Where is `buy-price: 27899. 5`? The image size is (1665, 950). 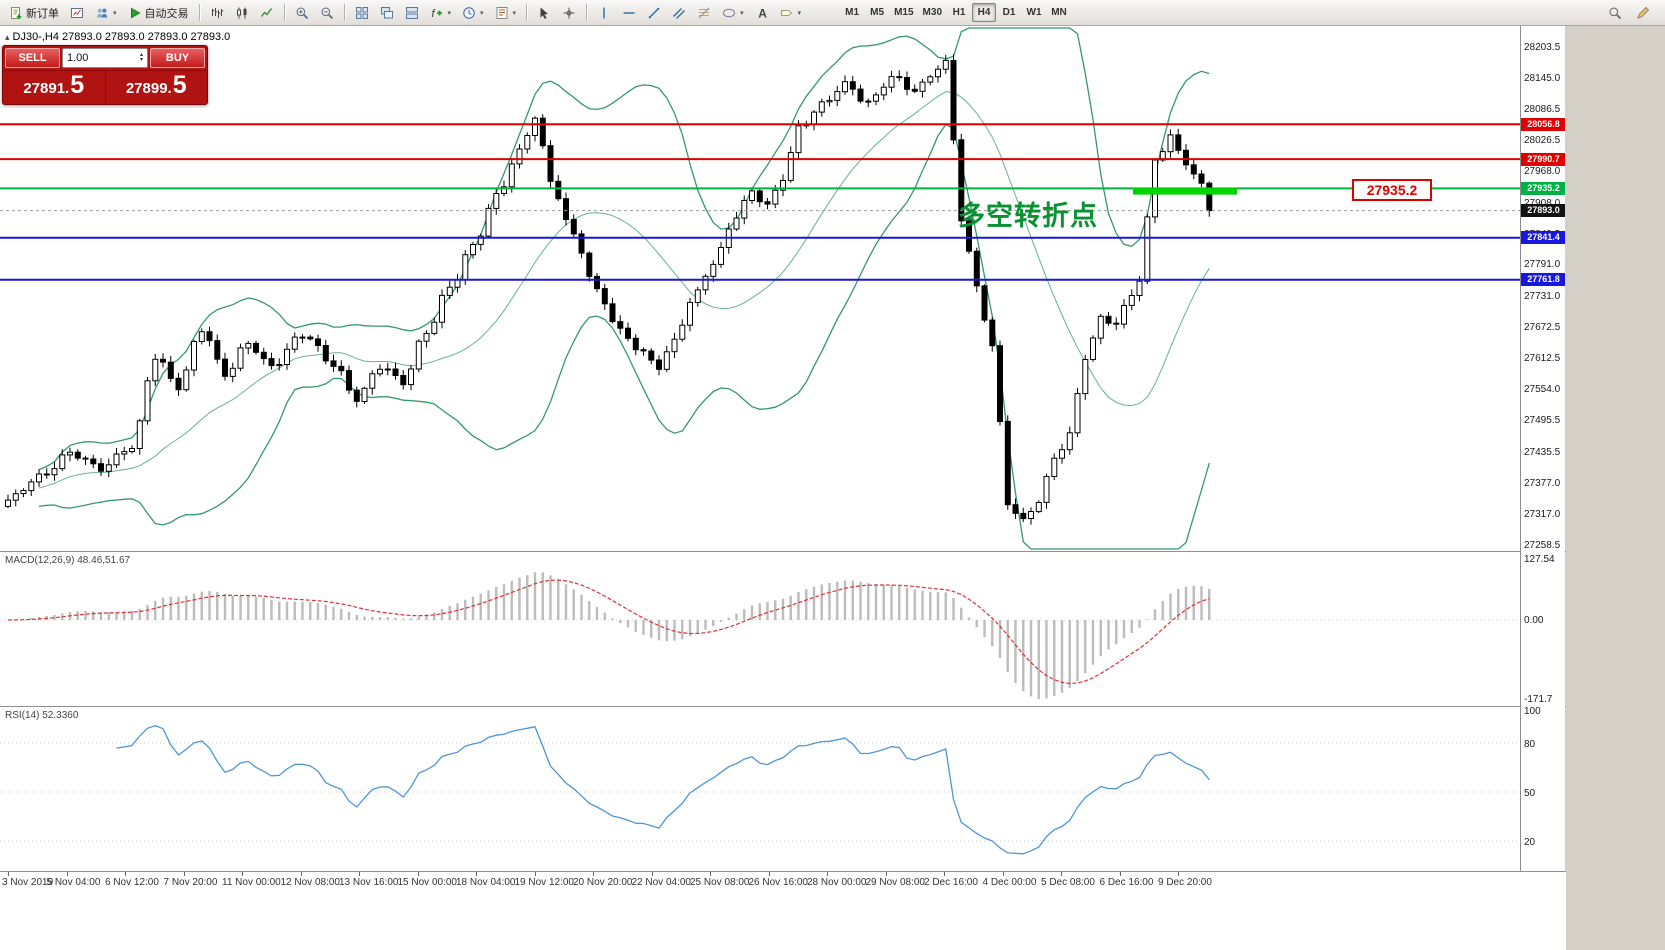
buy-price: 27899. 5 is located at coordinates (156, 87).